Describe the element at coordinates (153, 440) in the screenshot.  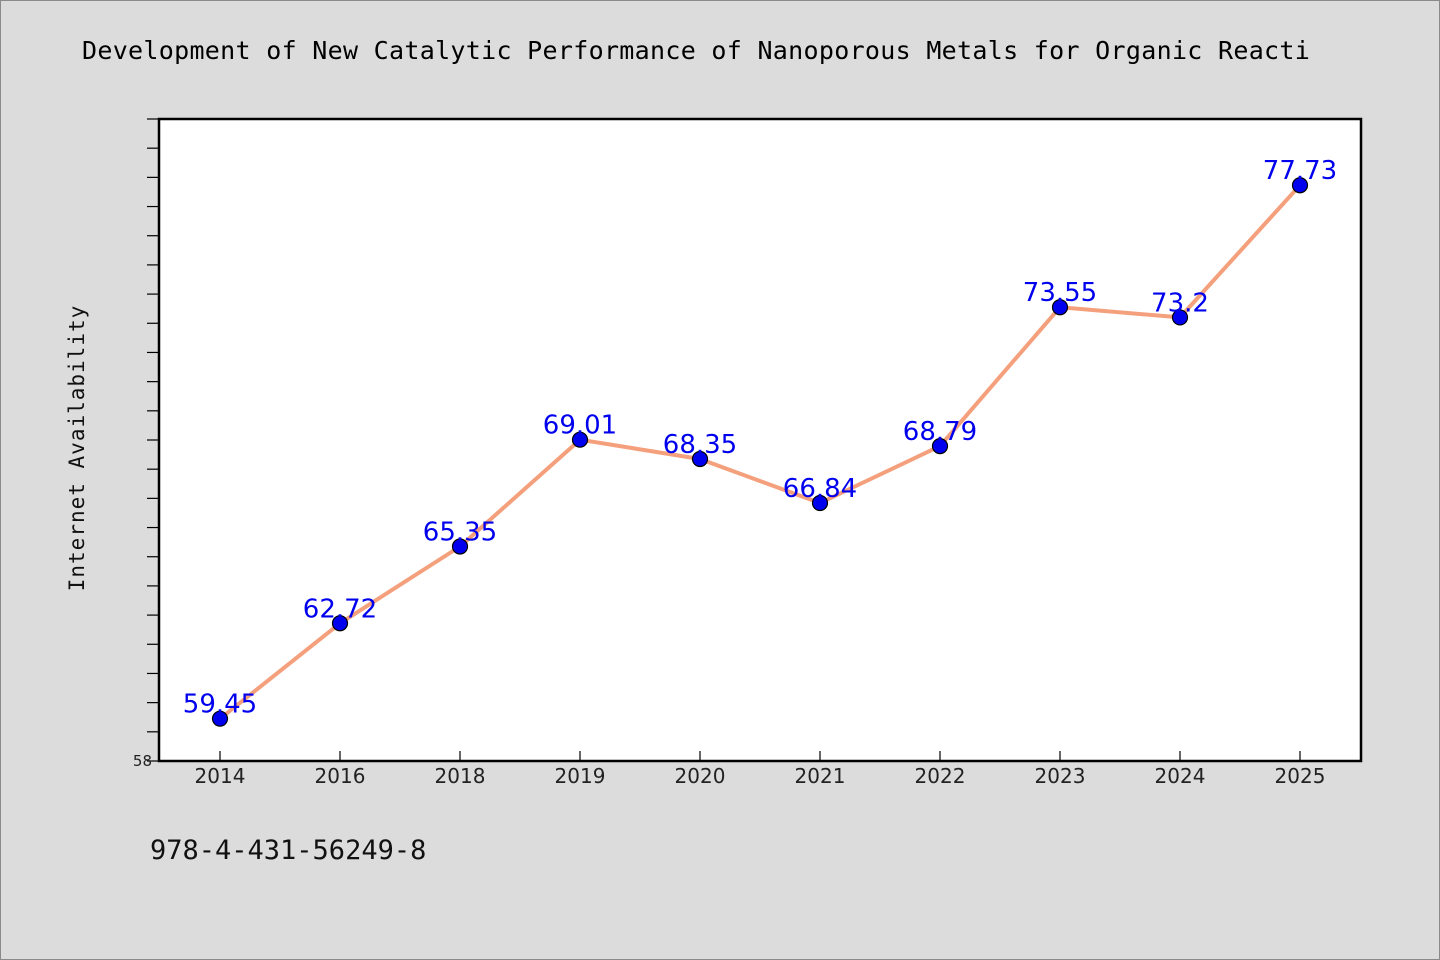
I see `y-ticks` at that location.